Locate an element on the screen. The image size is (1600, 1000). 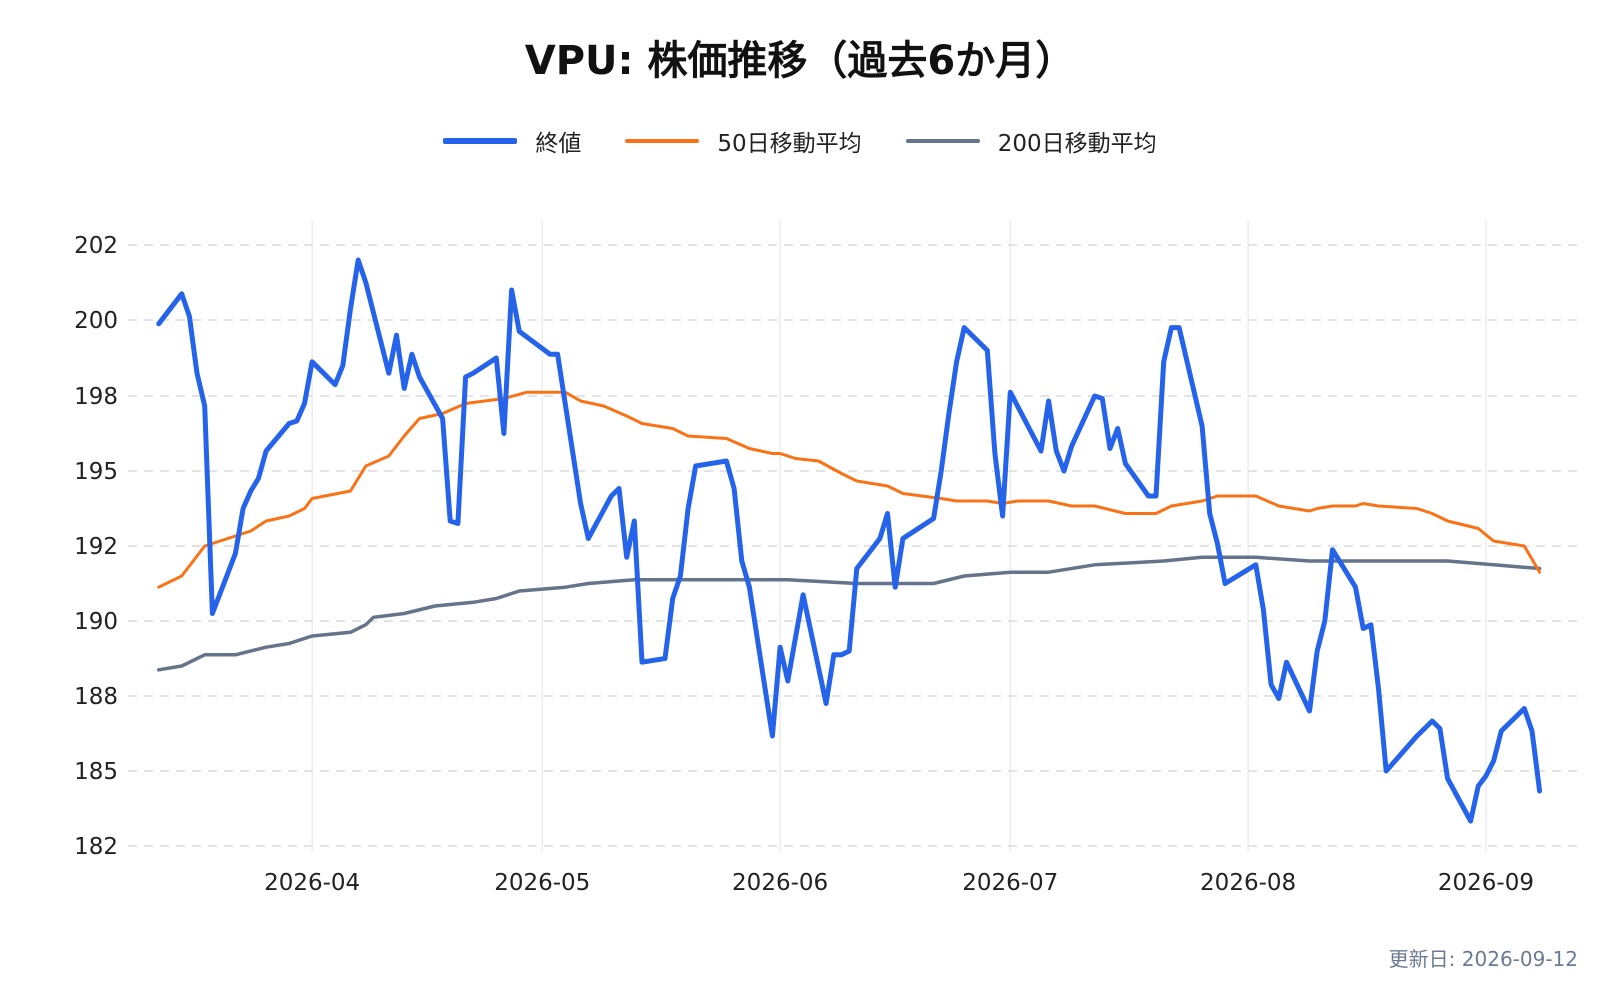
x-tick-label: 2026-07 is located at coordinates (1010, 883).